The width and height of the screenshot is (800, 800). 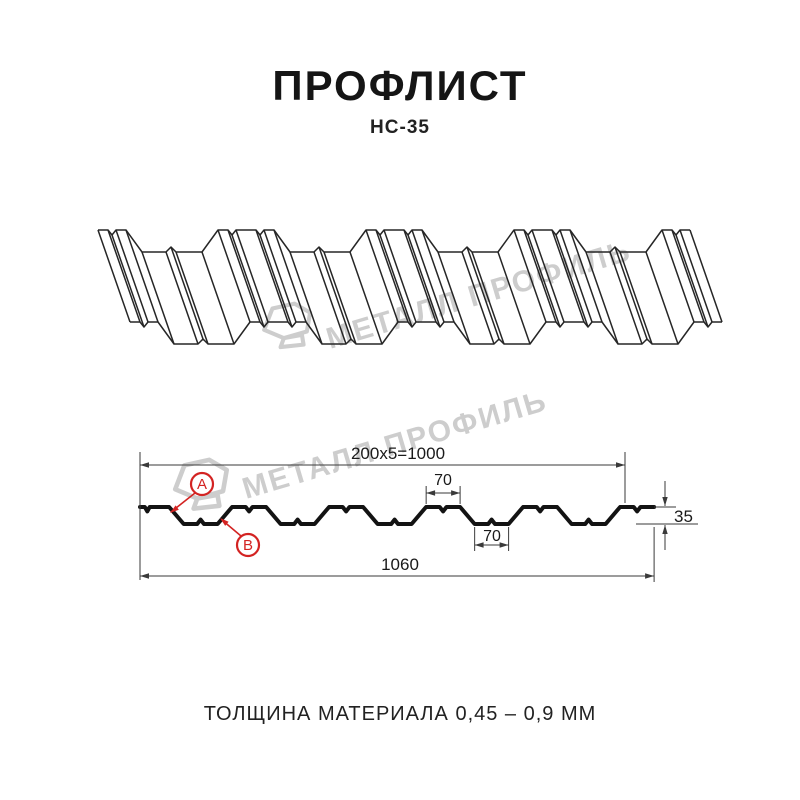 What do you see at coordinates (215, 514) in the screenshot?
I see `callout-arrows` at bounding box center [215, 514].